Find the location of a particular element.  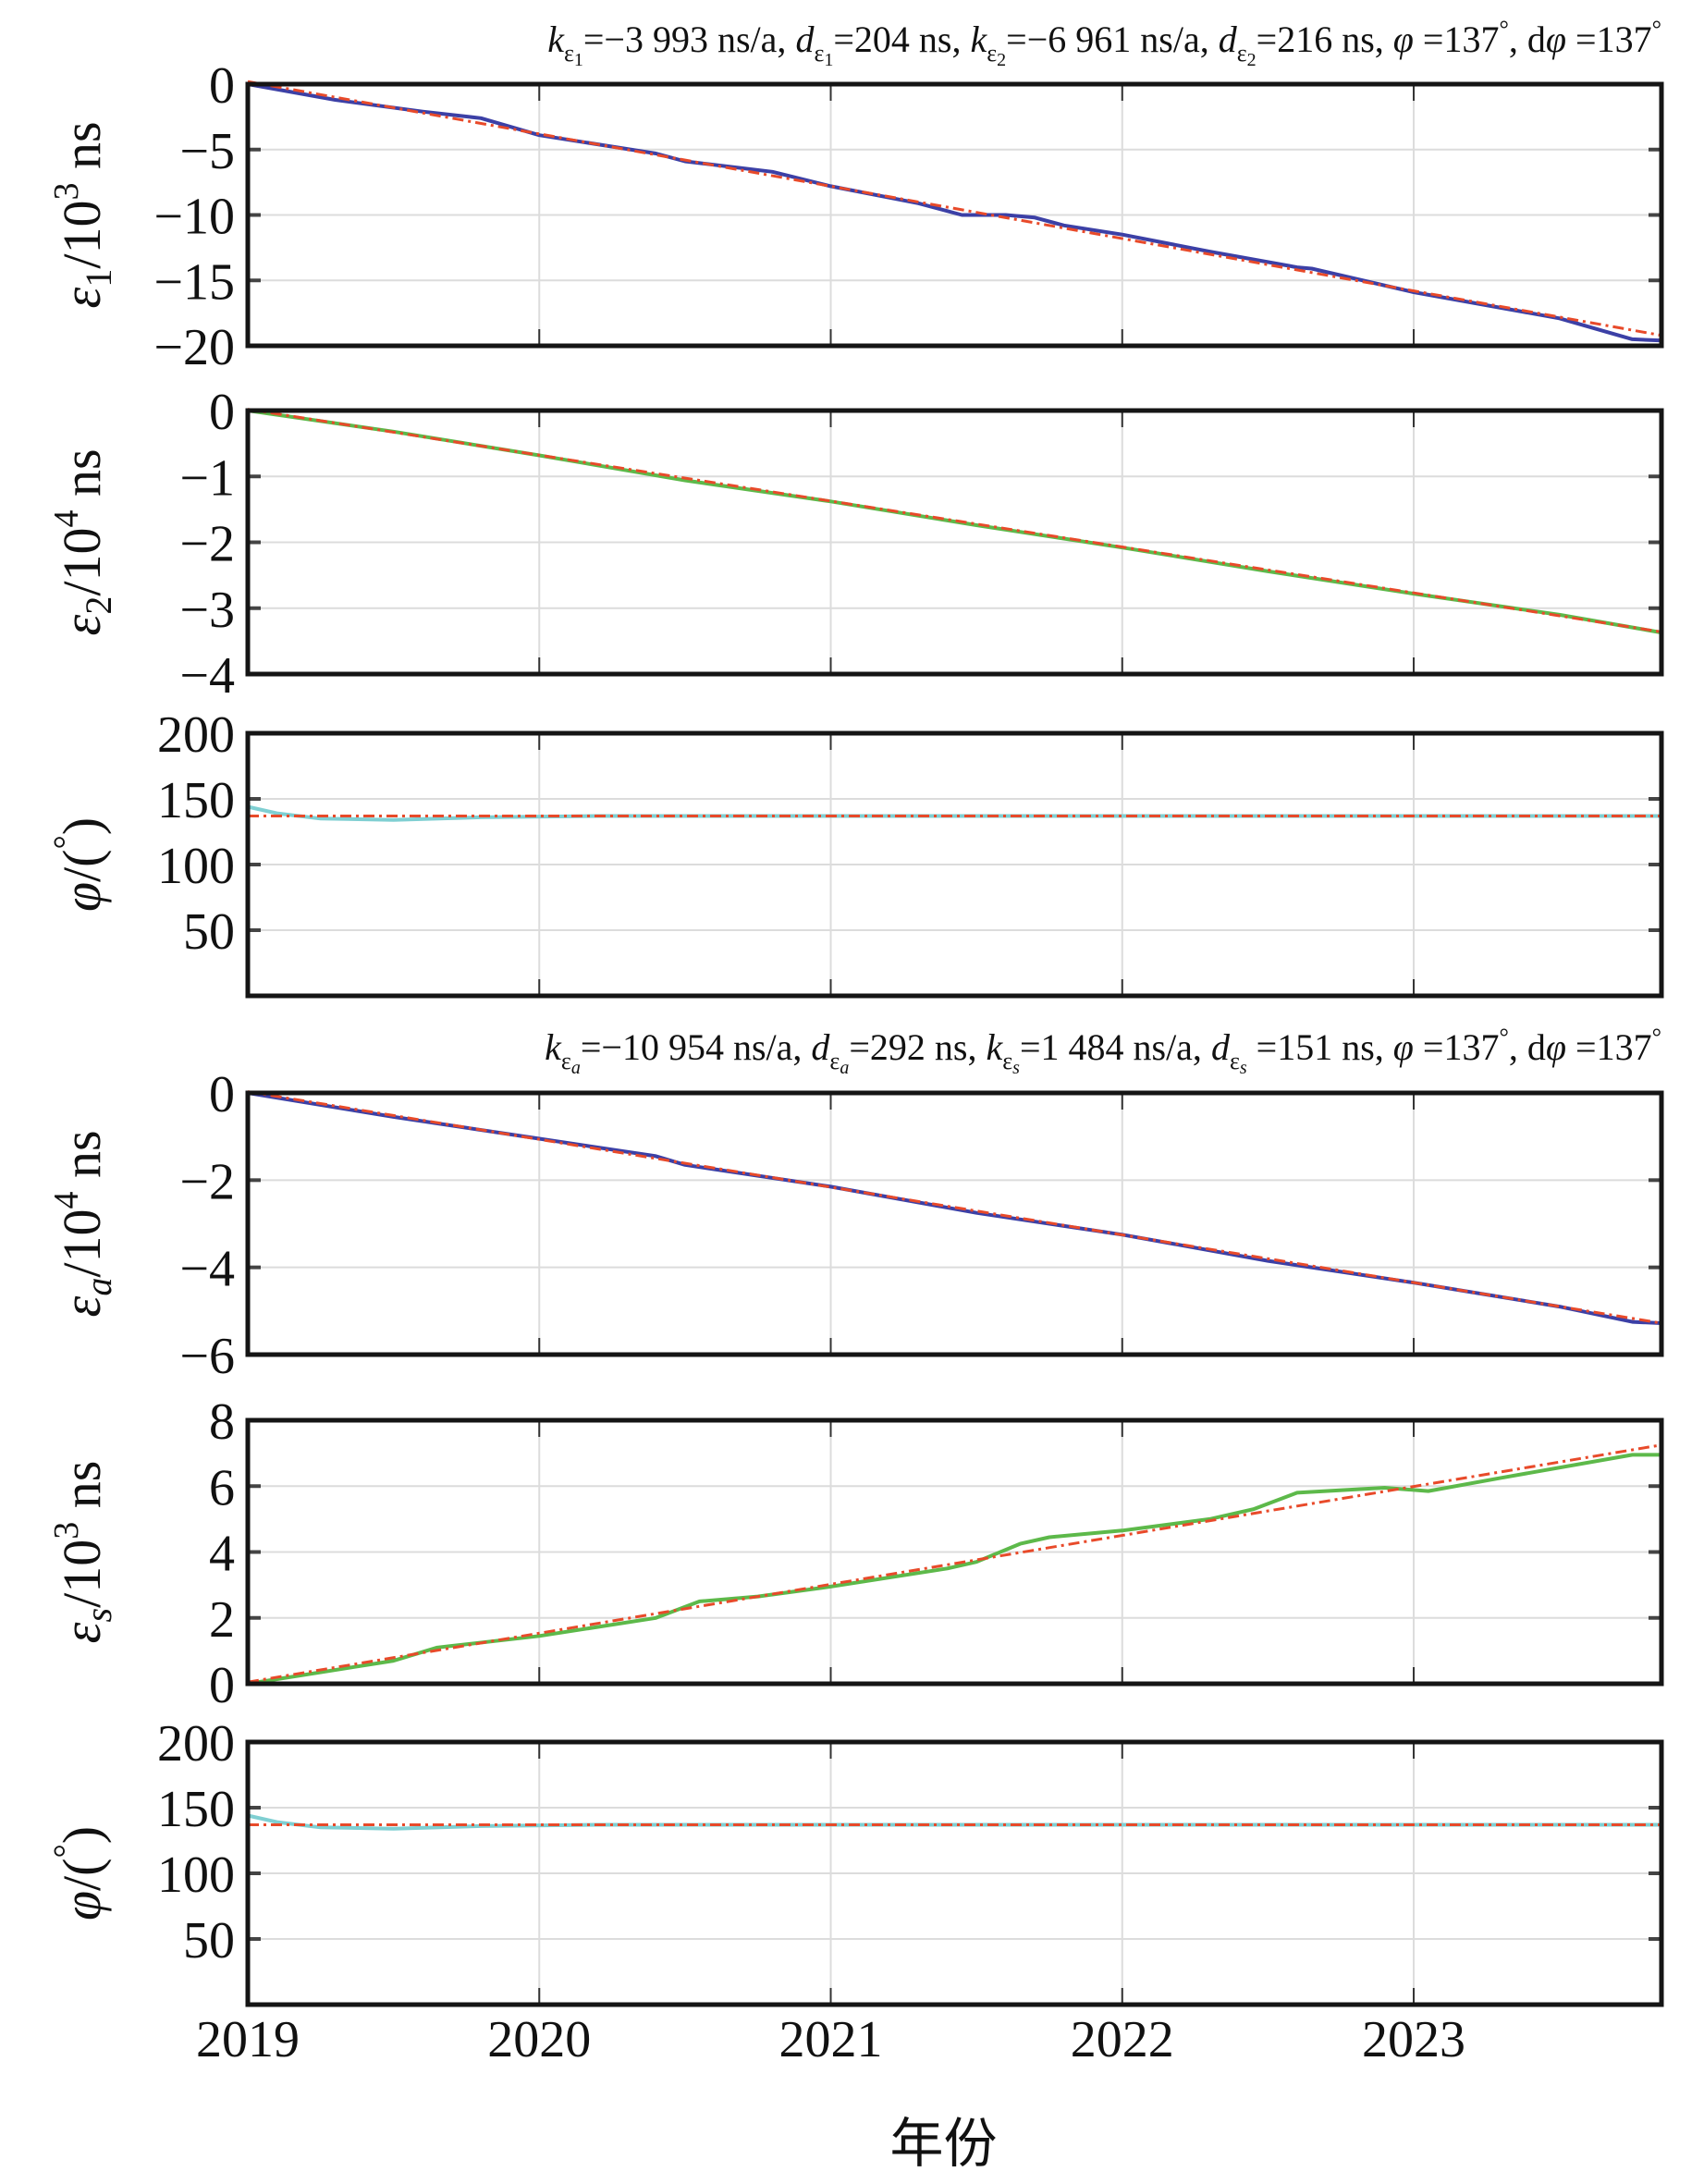

y-tick-label: 8 is located at coordinates (222, 1422).